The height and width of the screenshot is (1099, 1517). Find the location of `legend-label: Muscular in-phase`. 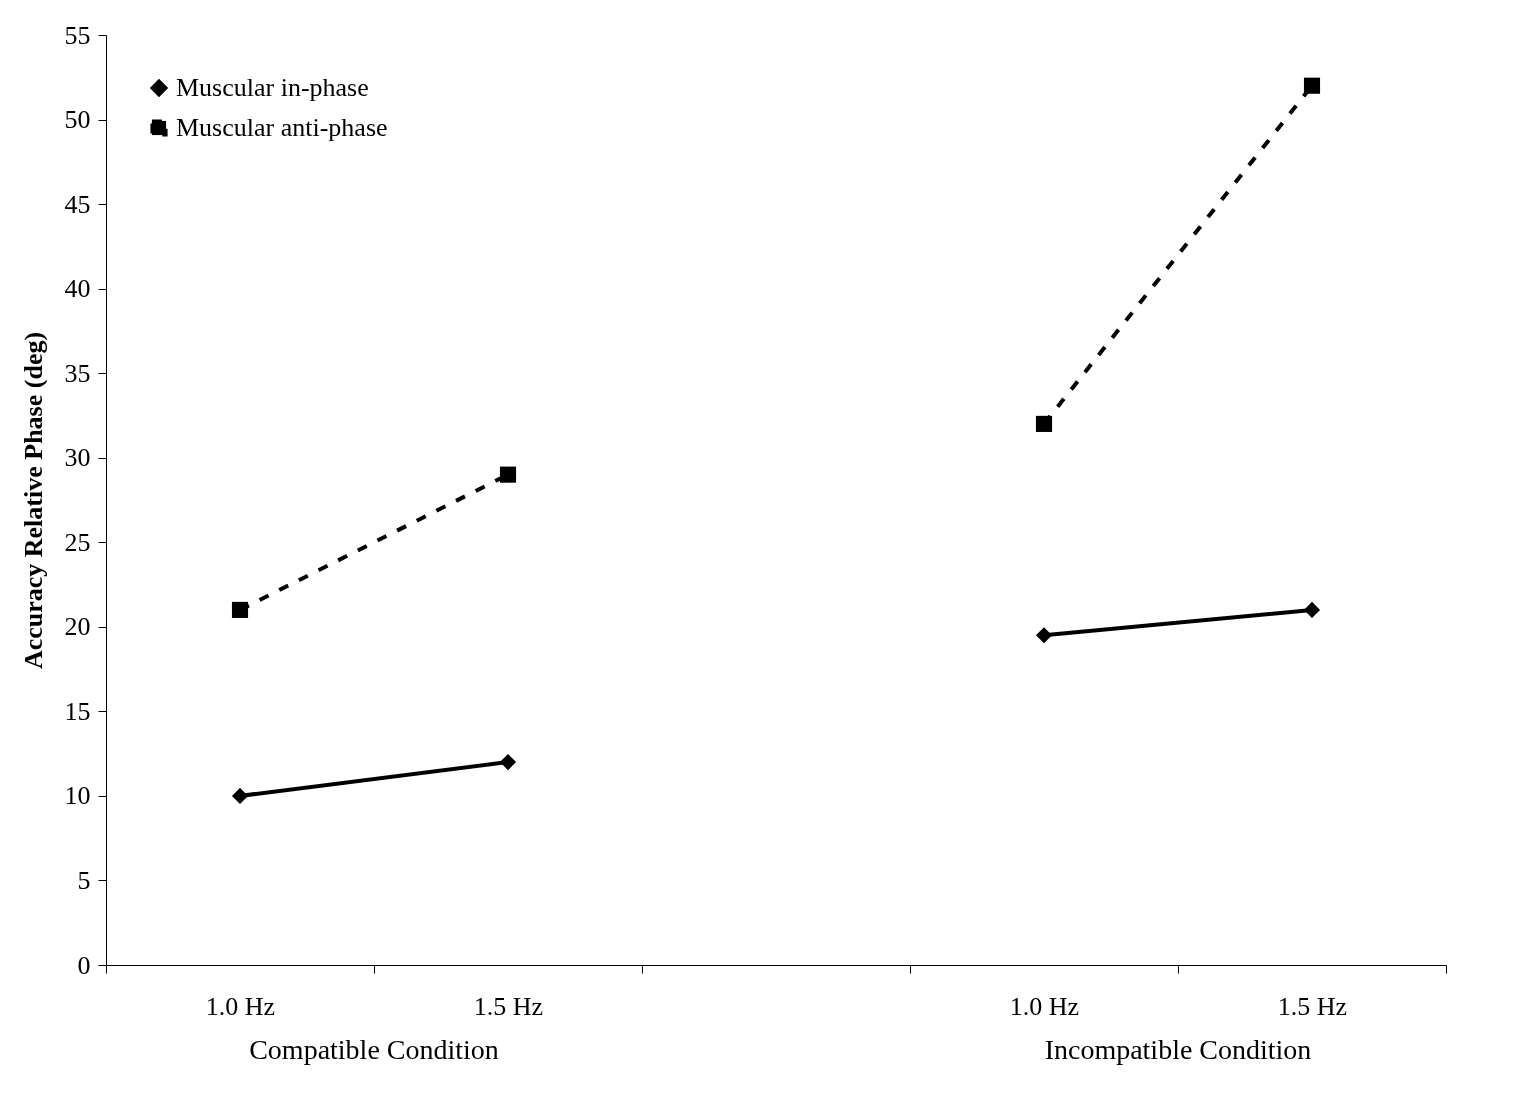

legend-label: Muscular in-phase is located at coordinates (272, 87).